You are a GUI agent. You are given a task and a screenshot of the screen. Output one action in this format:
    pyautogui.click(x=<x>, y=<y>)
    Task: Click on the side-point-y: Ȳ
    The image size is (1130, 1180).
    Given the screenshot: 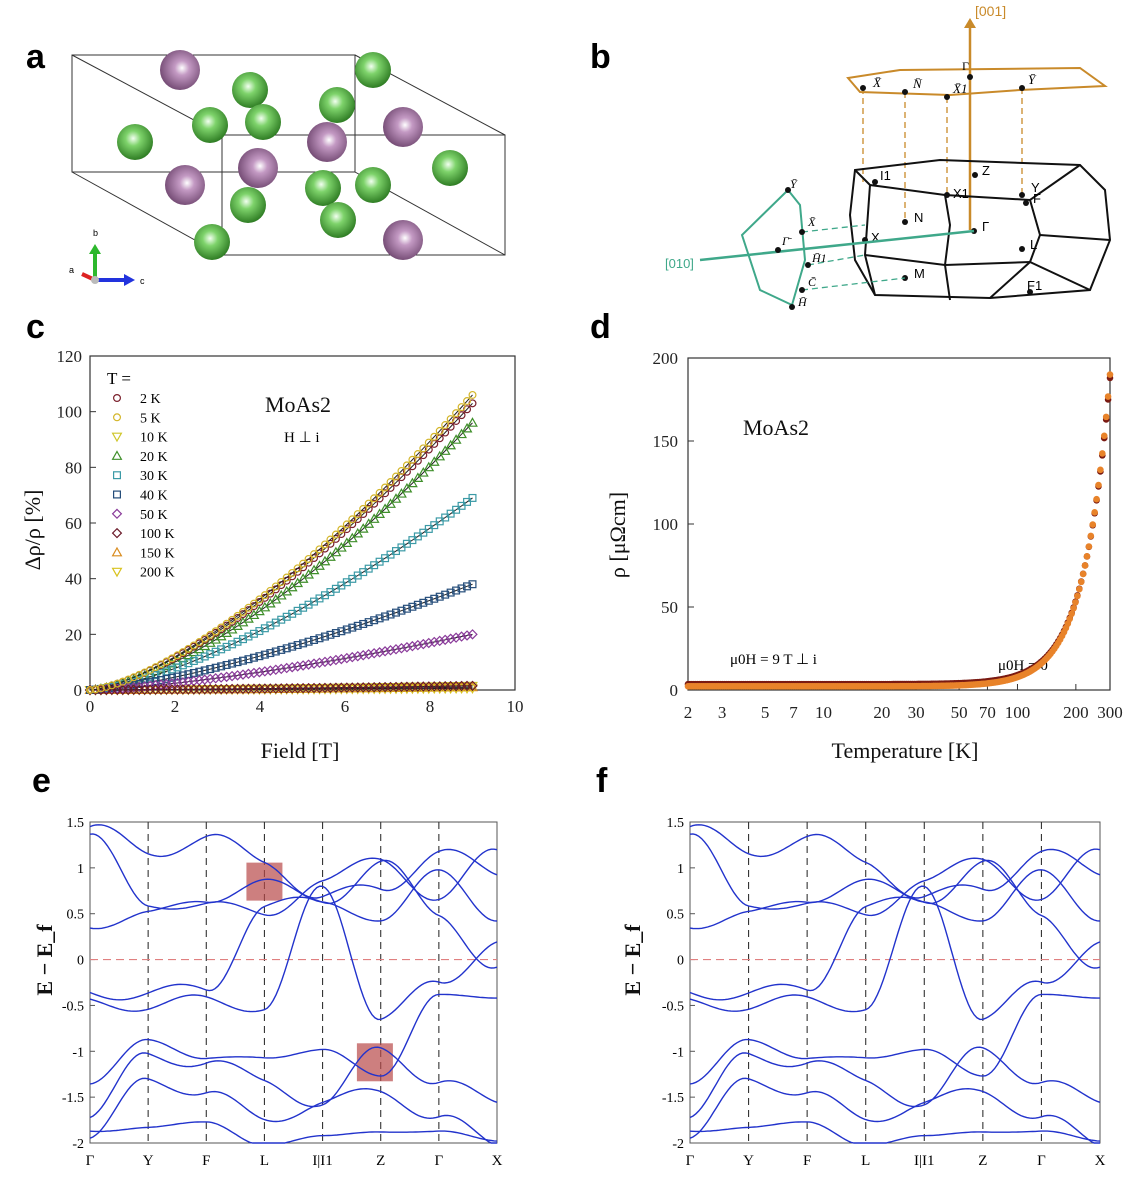 What is the action you would take?
    pyautogui.click(x=794, y=184)
    